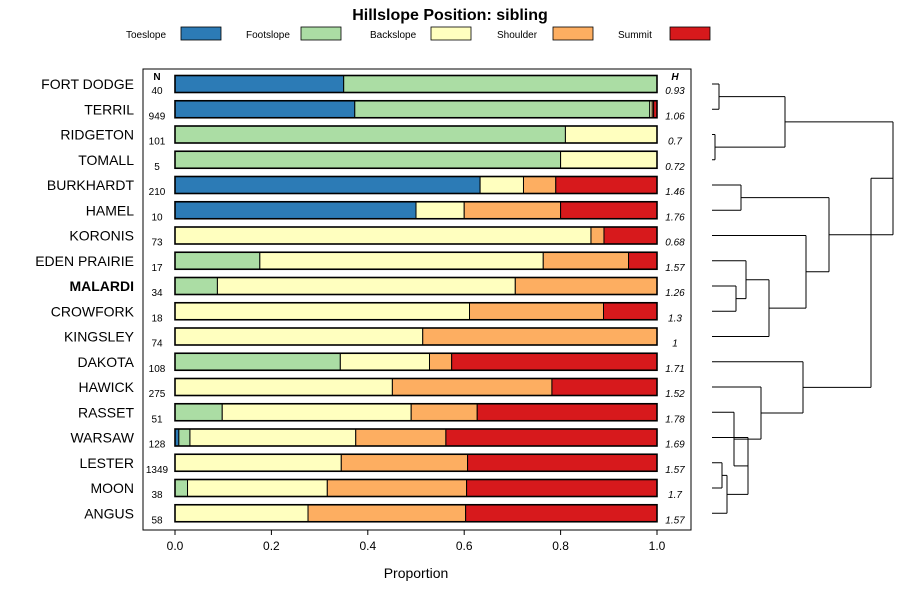 Image resolution: width=900 pixels, height=600 pixels. I want to click on row-lester: LESTER 1349 1.57, so click(382, 464).